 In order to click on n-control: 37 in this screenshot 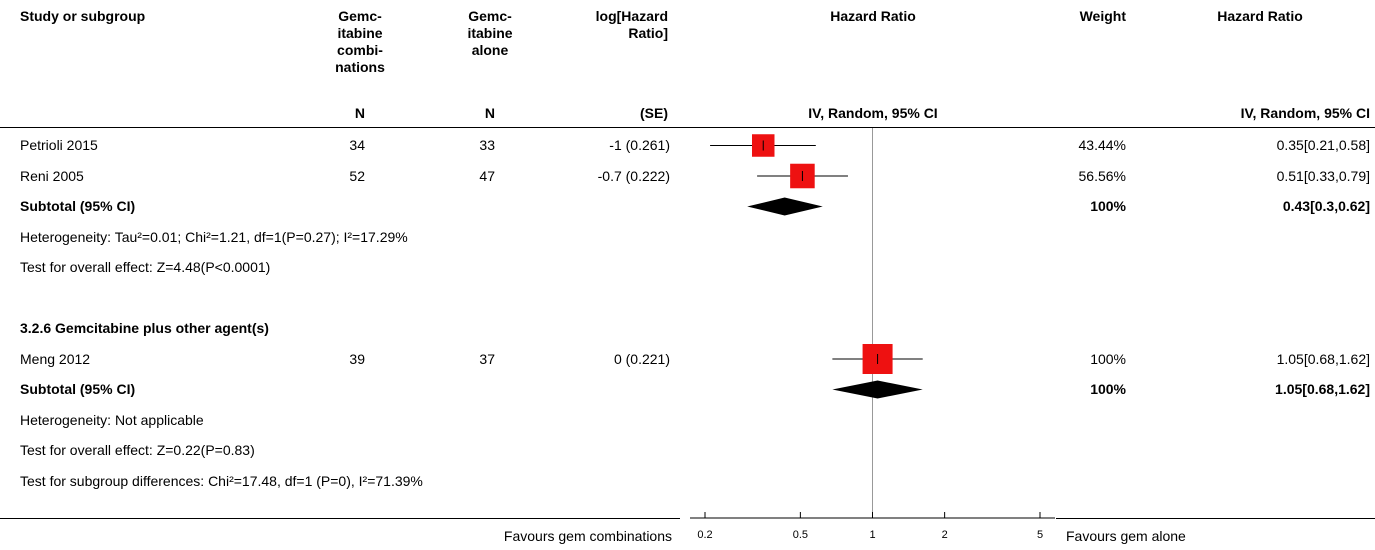, I will do `click(487, 358)`.